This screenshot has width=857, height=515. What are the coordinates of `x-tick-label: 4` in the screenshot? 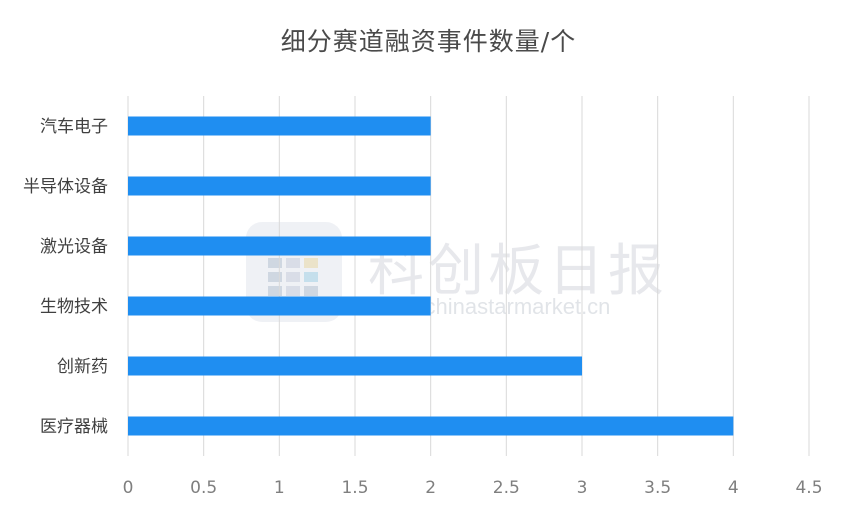 It's located at (733, 488).